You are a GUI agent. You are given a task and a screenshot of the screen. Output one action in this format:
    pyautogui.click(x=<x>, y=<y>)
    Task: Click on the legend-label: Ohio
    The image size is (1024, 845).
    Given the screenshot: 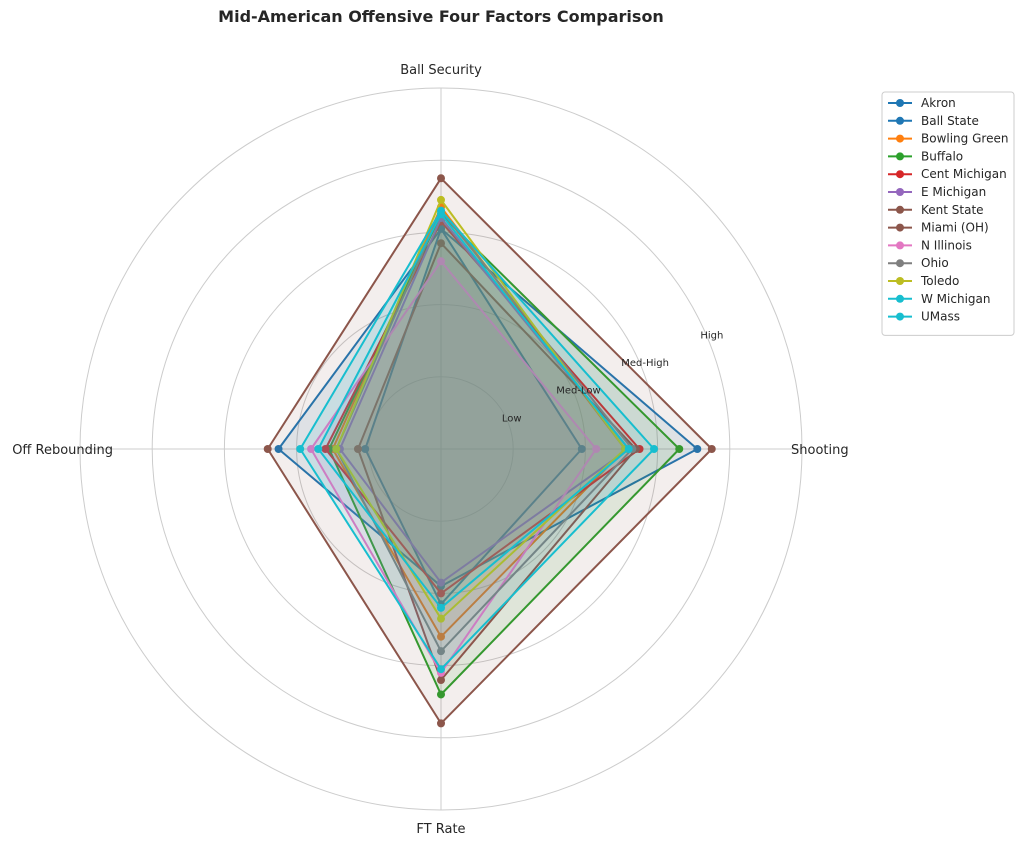 What is the action you would take?
    pyautogui.click(x=935, y=263)
    